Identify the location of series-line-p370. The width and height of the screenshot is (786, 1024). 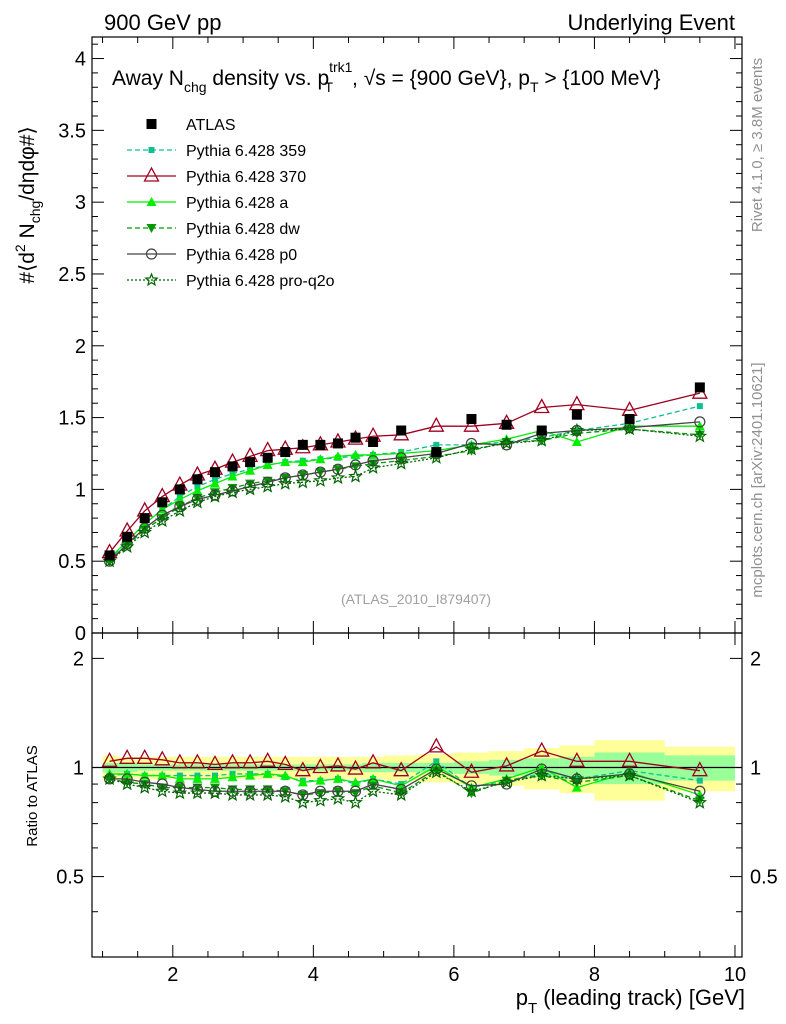
(404, 472).